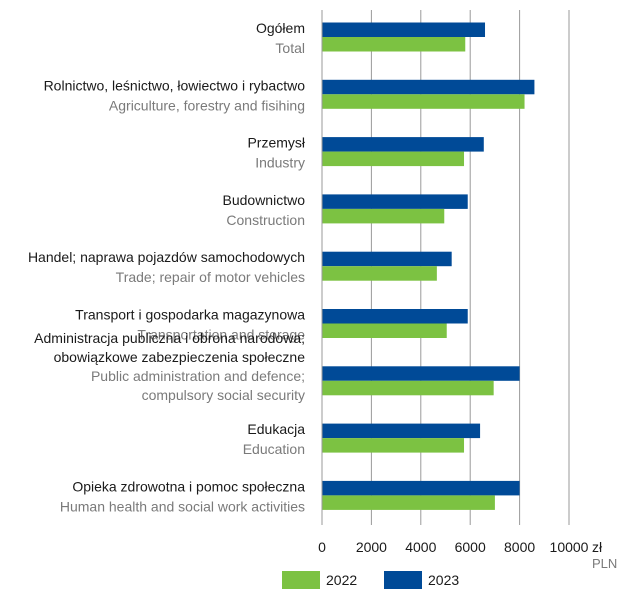 This screenshot has width=619, height=590. I want to click on category-label-pl-8: Opieka zdrowotna i pomoc społeczna, so click(188, 486).